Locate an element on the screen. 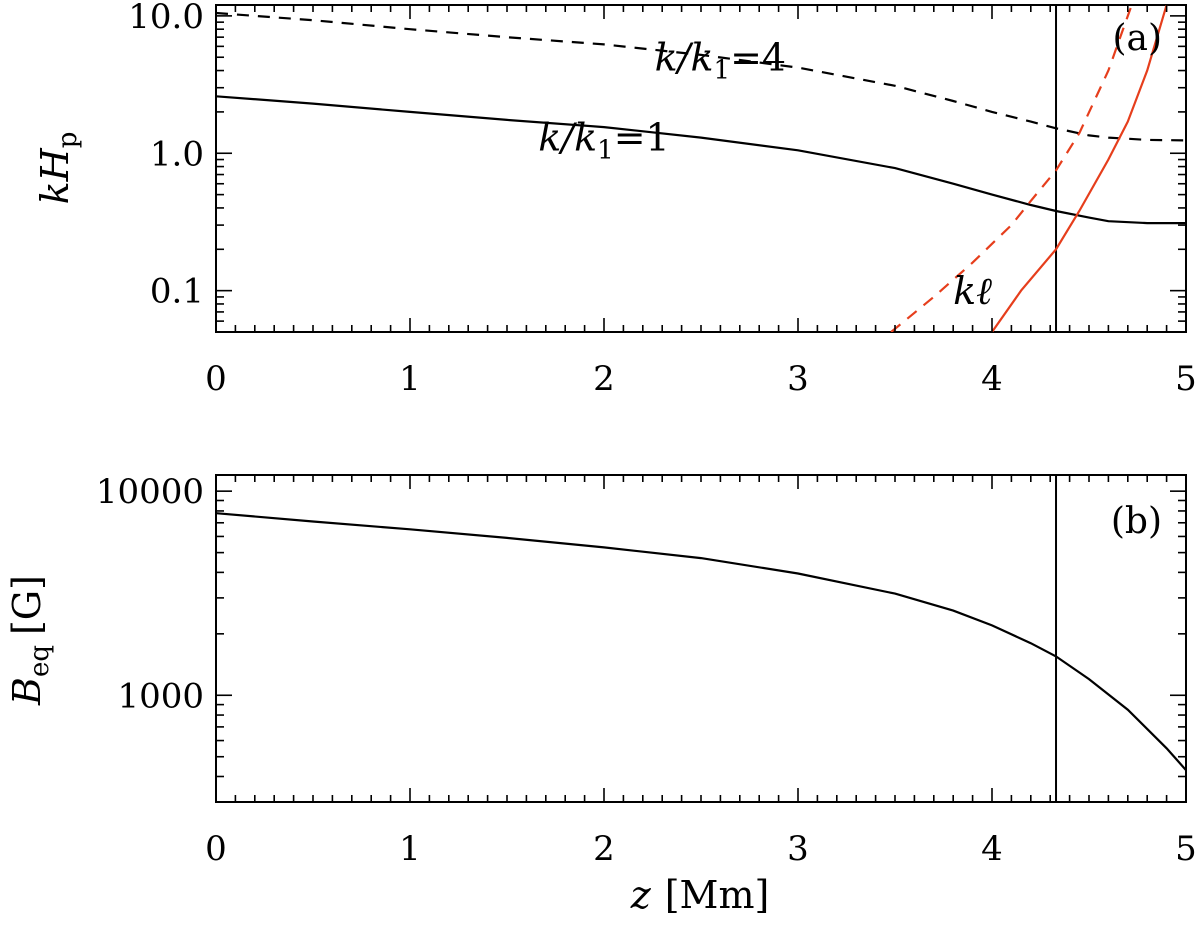  panel-b-ylabel-unit: [G] is located at coordinates (27, 605).